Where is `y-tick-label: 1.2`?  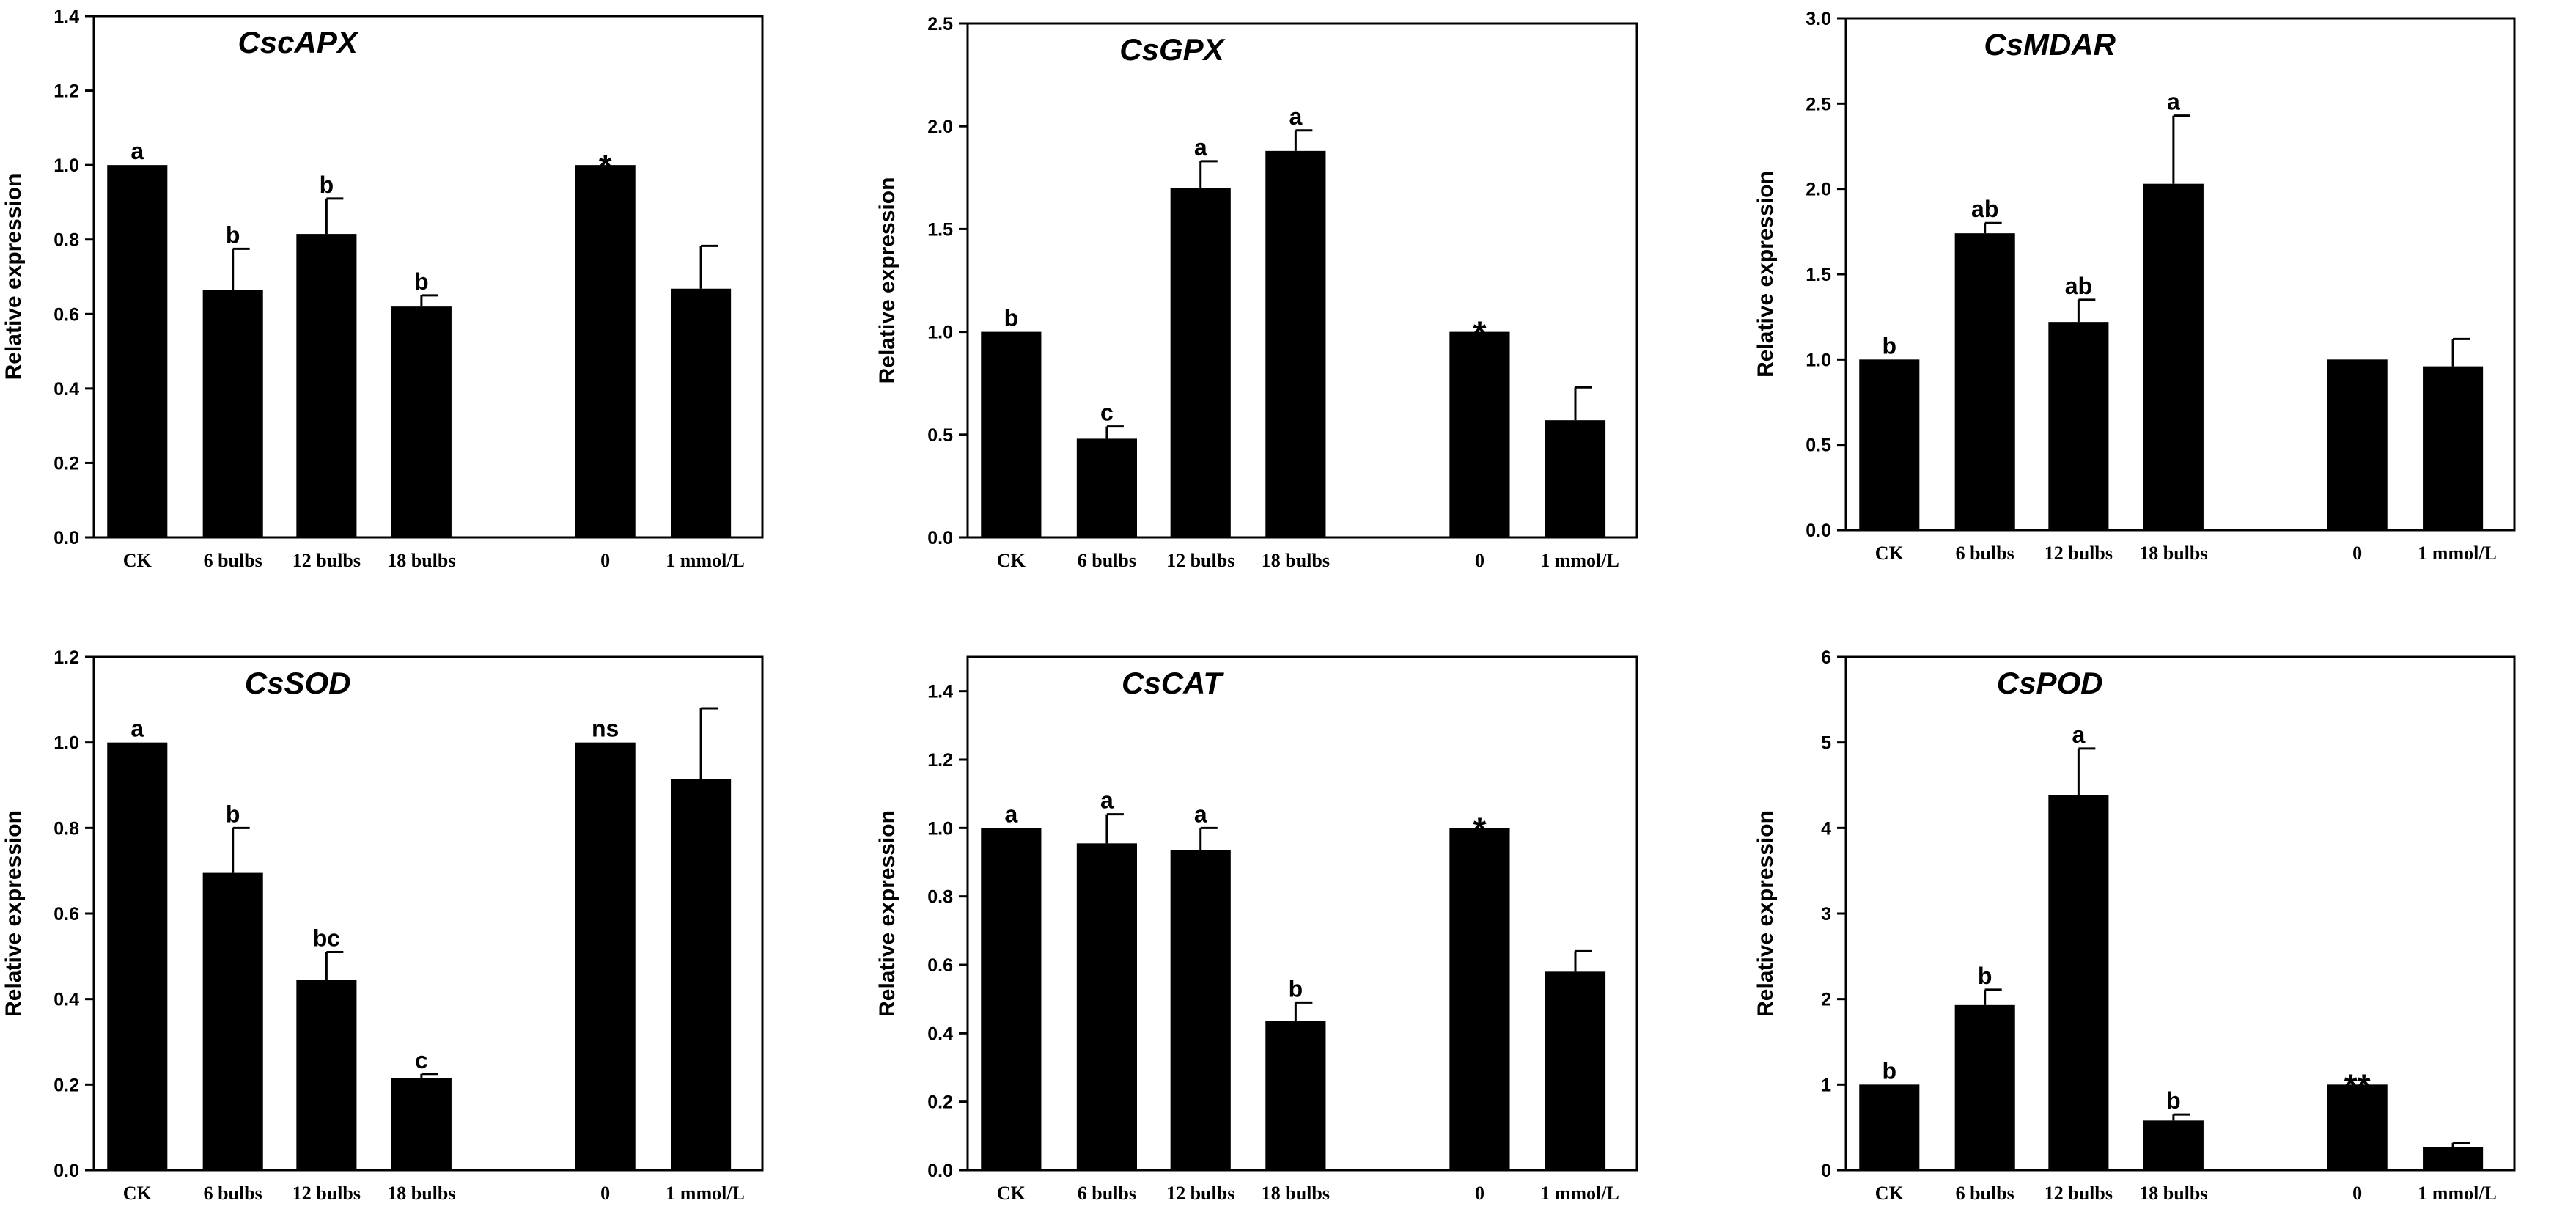
y-tick-label: 1.2 is located at coordinates (66, 657).